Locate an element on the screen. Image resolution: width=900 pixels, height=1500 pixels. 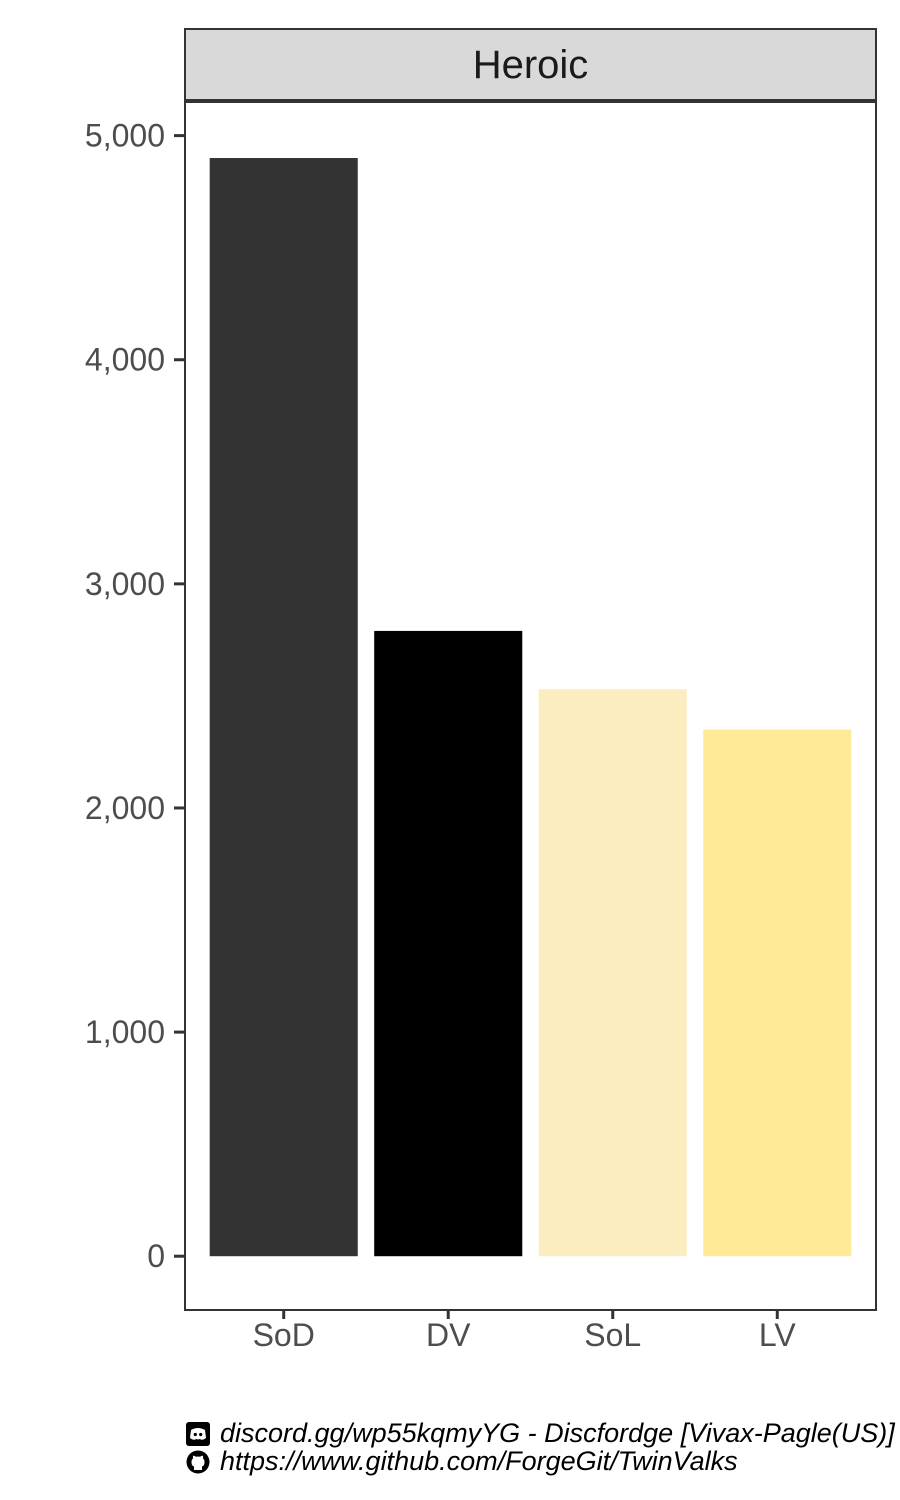
y-tick-label: 0 is located at coordinates (156, 1256).